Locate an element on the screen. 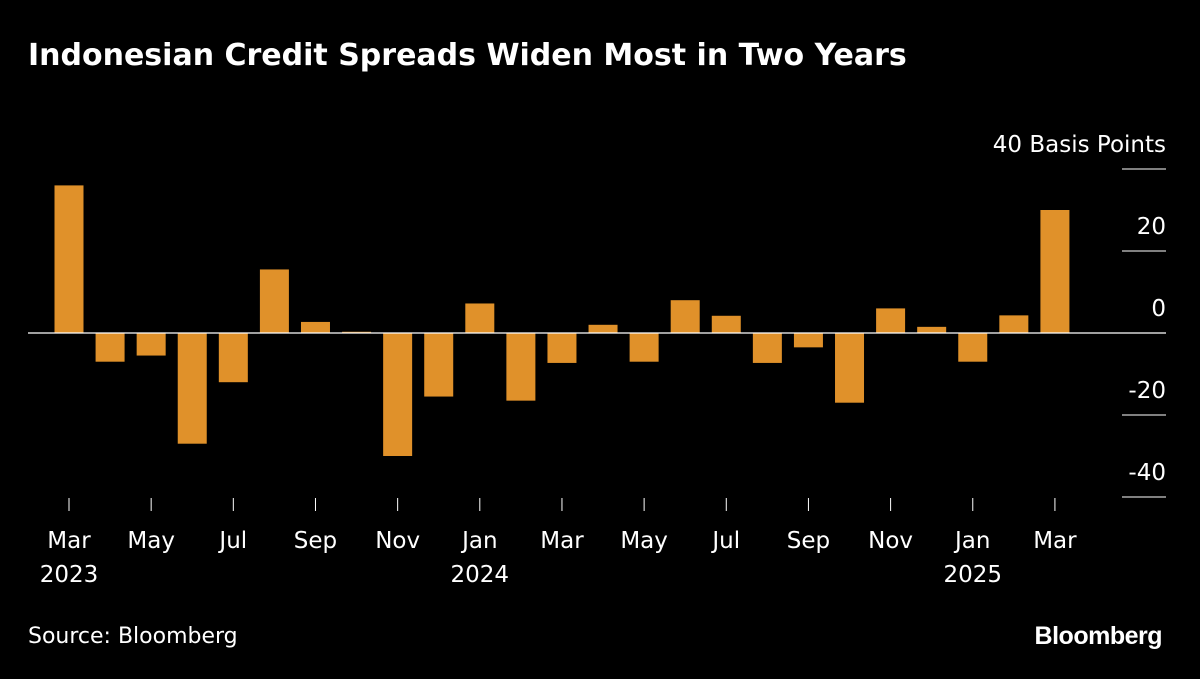 Image resolution: width=1200 pixels, height=679 pixels. y-axis: 40 Basis Points 20 0 -20 -40 is located at coordinates (1079, 315).